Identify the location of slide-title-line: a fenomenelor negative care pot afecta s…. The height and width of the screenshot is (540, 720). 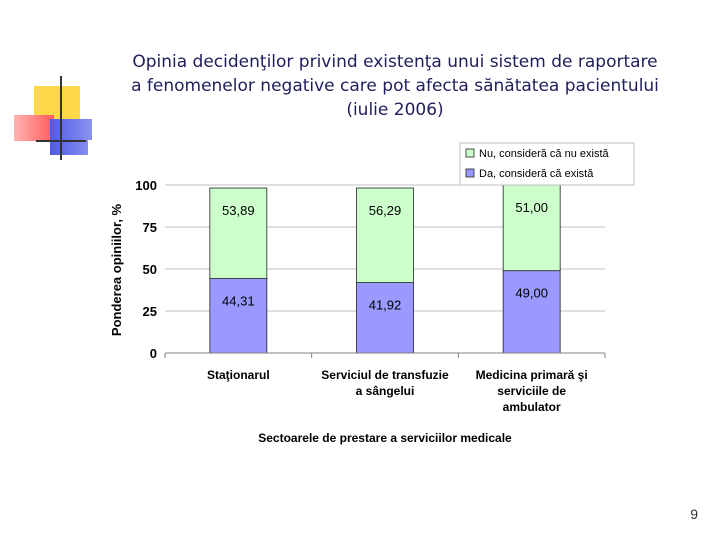
(395, 86).